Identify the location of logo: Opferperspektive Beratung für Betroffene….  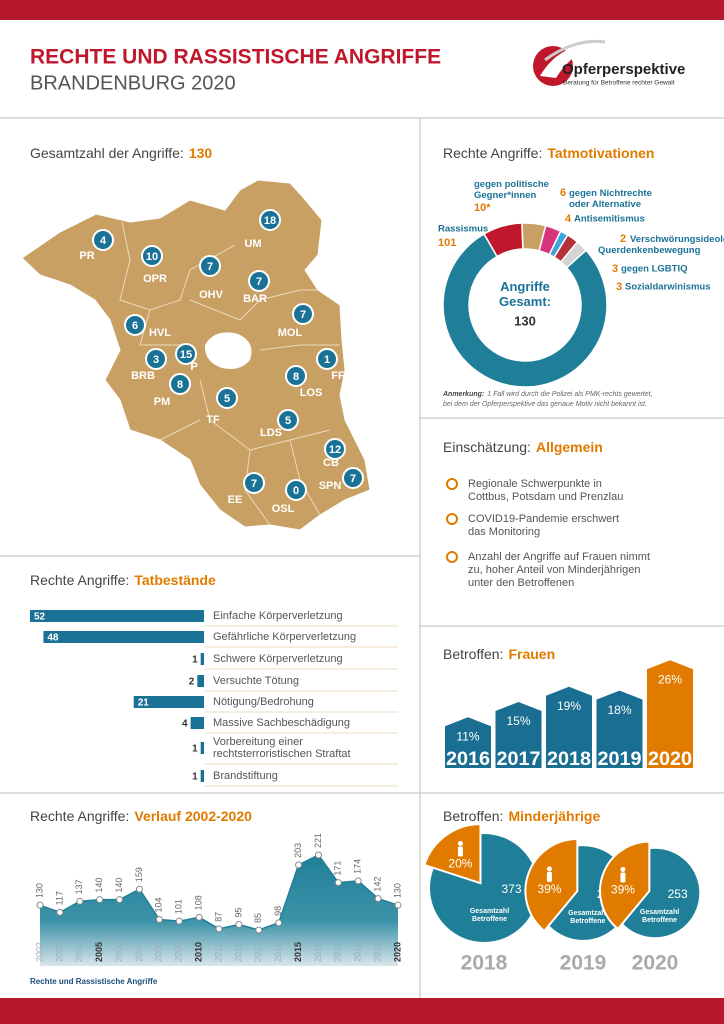
(609, 63).